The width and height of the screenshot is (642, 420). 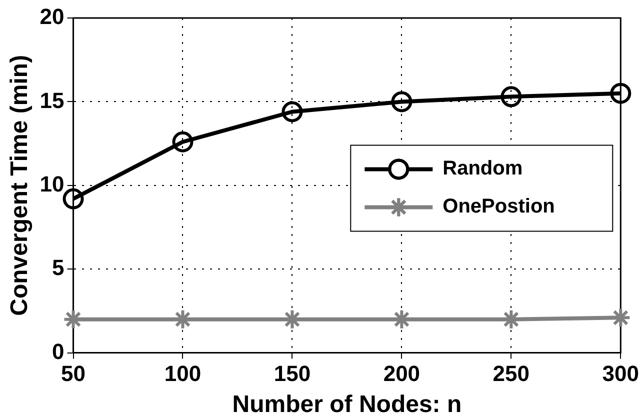 What do you see at coordinates (183, 373) in the screenshot?
I see `x-tick-label: 100` at bounding box center [183, 373].